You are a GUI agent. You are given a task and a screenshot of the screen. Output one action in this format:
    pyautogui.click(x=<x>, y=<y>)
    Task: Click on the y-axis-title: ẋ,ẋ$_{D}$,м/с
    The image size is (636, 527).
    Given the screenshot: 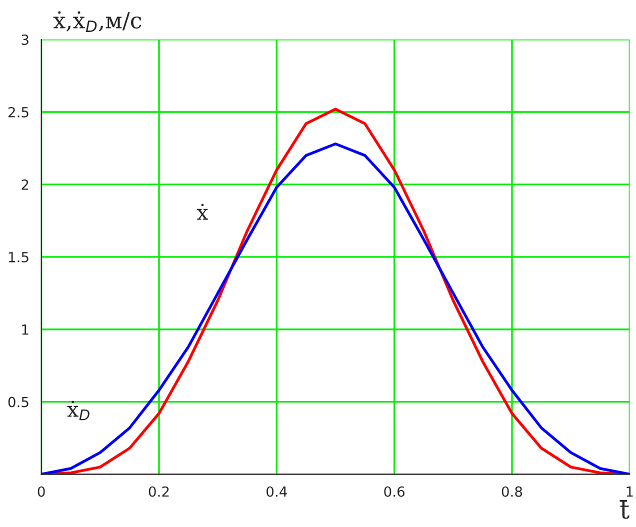 What is the action you would take?
    pyautogui.click(x=97, y=21)
    